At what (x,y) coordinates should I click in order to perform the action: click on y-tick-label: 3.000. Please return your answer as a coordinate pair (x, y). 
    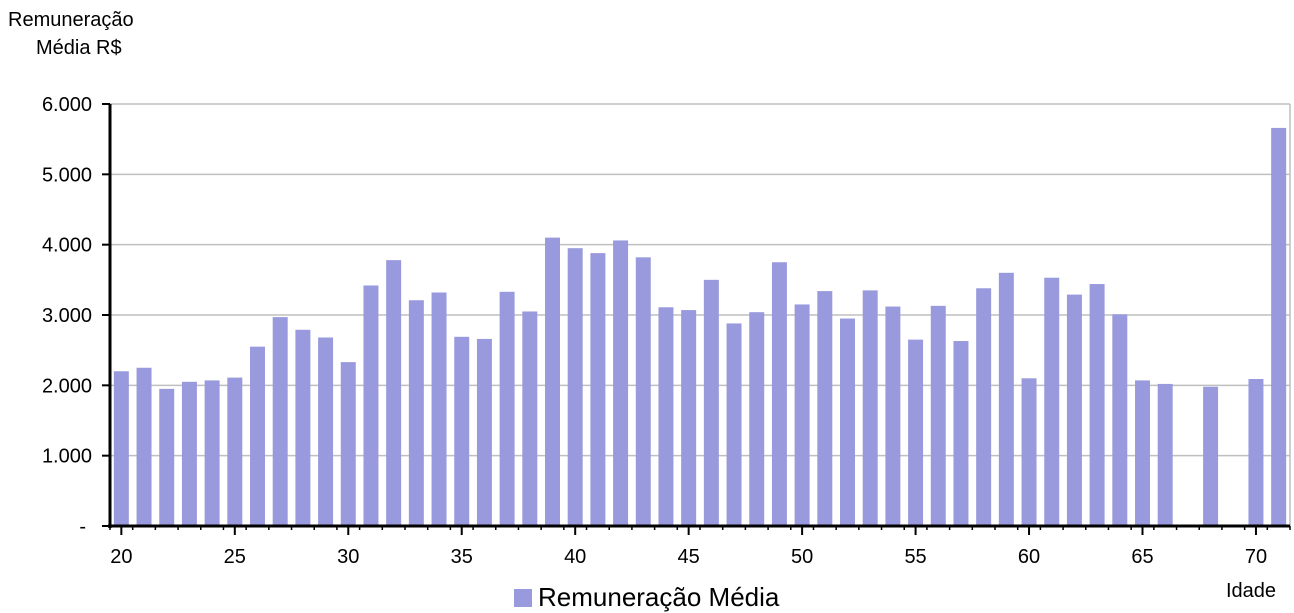
    Looking at the image, I should click on (67, 316).